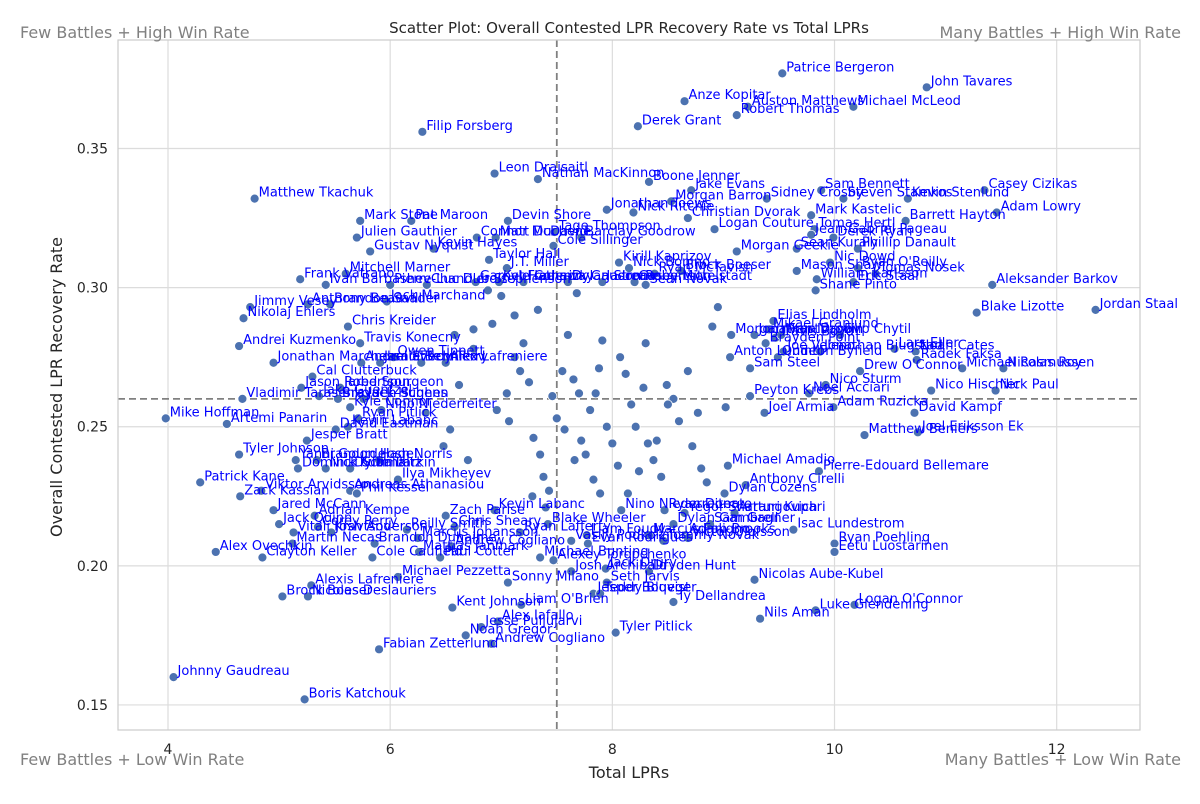 This screenshot has width=1200, height=804. I want to click on point-label: Josh Anderson, so click(381, 526).